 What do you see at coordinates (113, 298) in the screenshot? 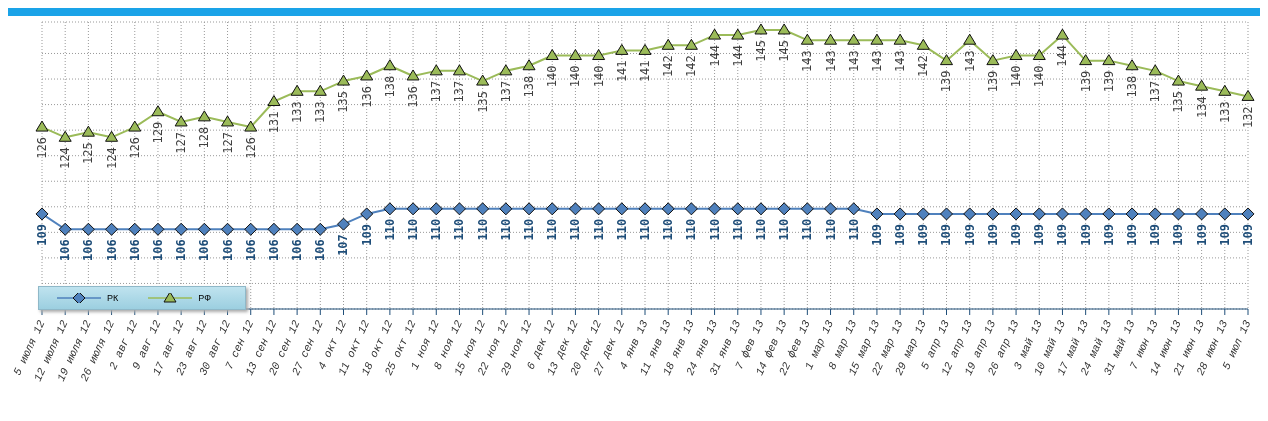
I see `legend-label: РК` at bounding box center [113, 298].